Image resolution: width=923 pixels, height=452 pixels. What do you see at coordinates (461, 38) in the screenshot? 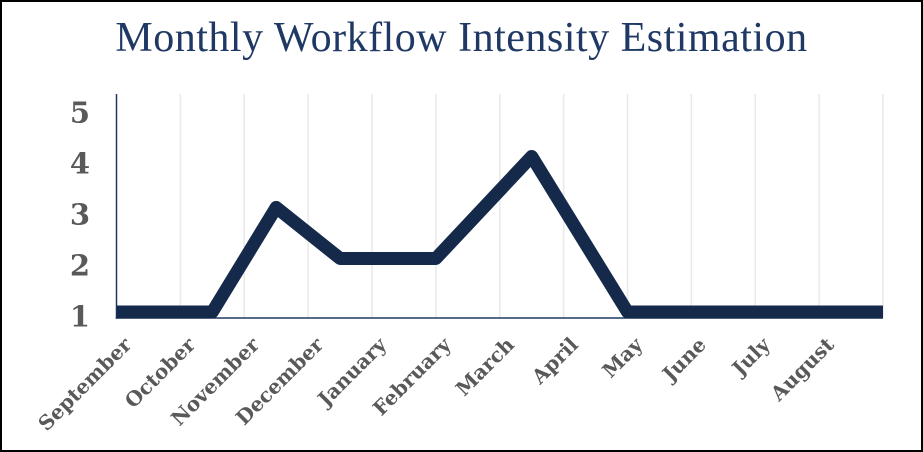
I see `chart-title: Monthly Workflow Intensity Estimation` at bounding box center [461, 38].